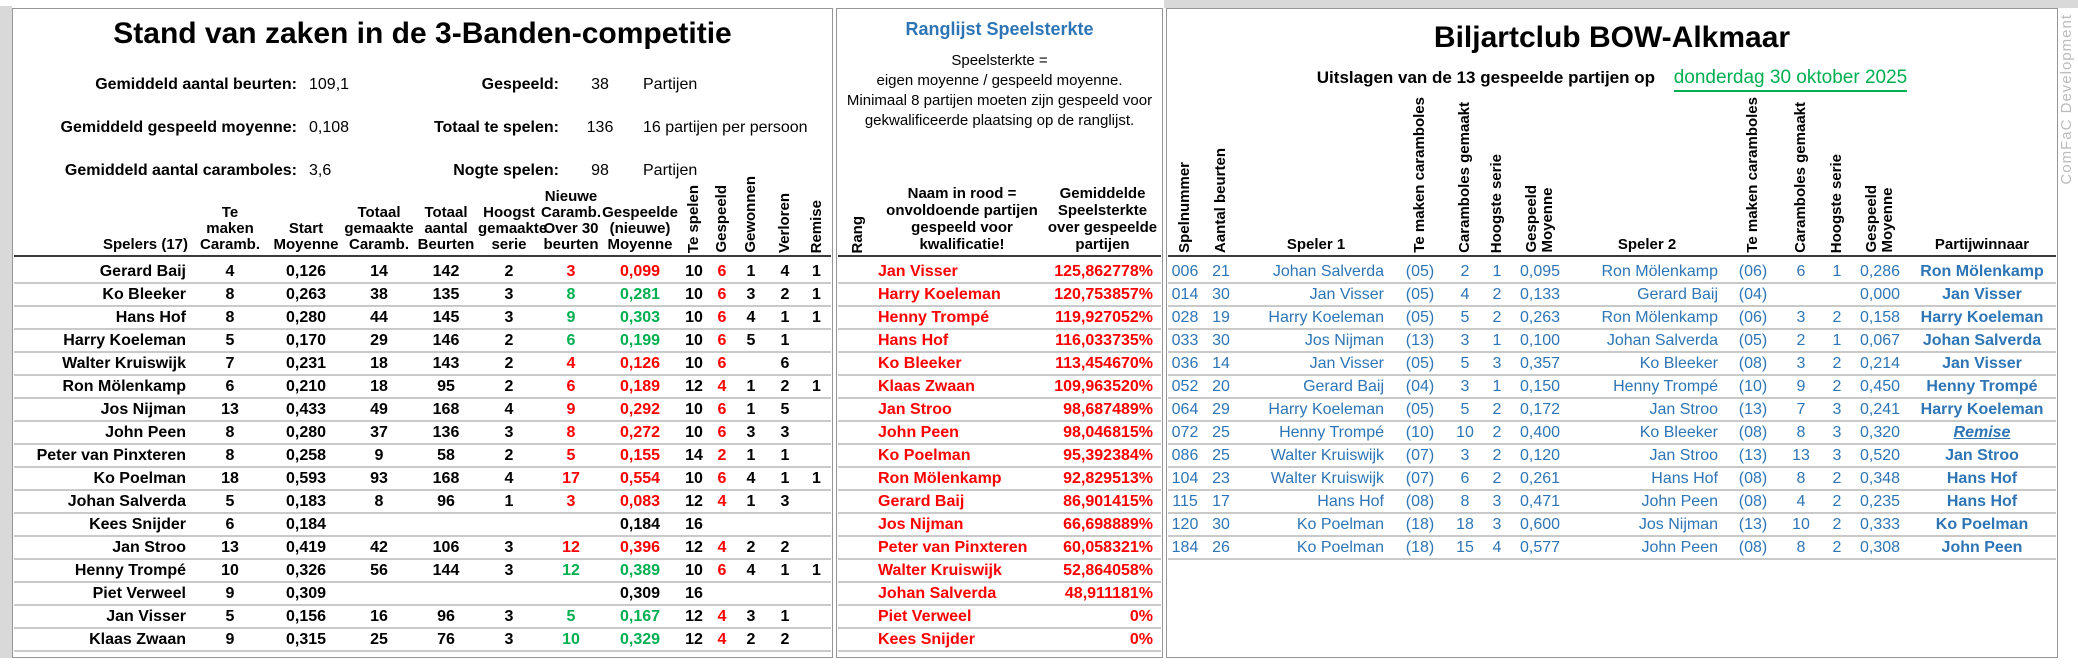 The image size is (2078, 664). I want to click on standings-row: Ko Bleeker 8 0,263 38 135 3 8 0,281 10 6 3 2 1, so click(422, 295).